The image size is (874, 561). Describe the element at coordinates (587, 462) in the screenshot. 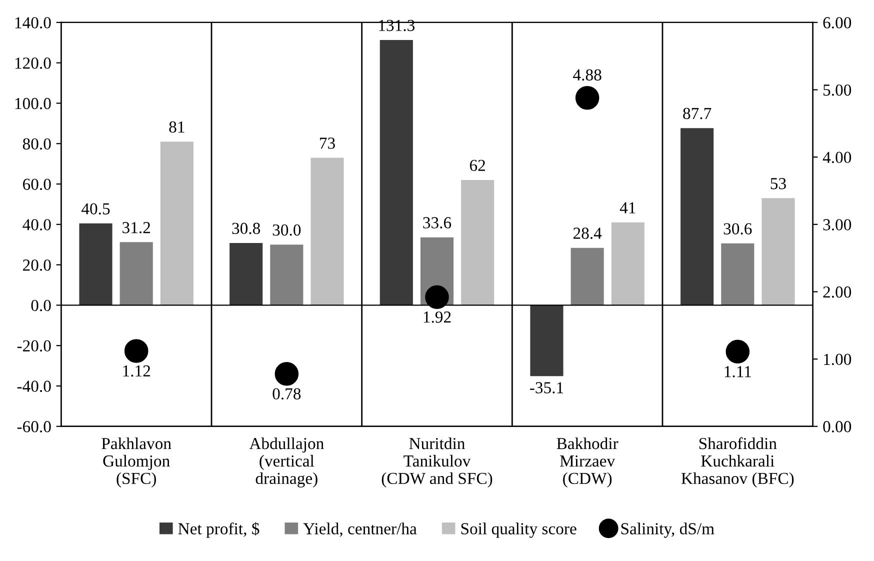

I see `x-tick-label: Bakhodir Mirzaev (CDW)` at that location.